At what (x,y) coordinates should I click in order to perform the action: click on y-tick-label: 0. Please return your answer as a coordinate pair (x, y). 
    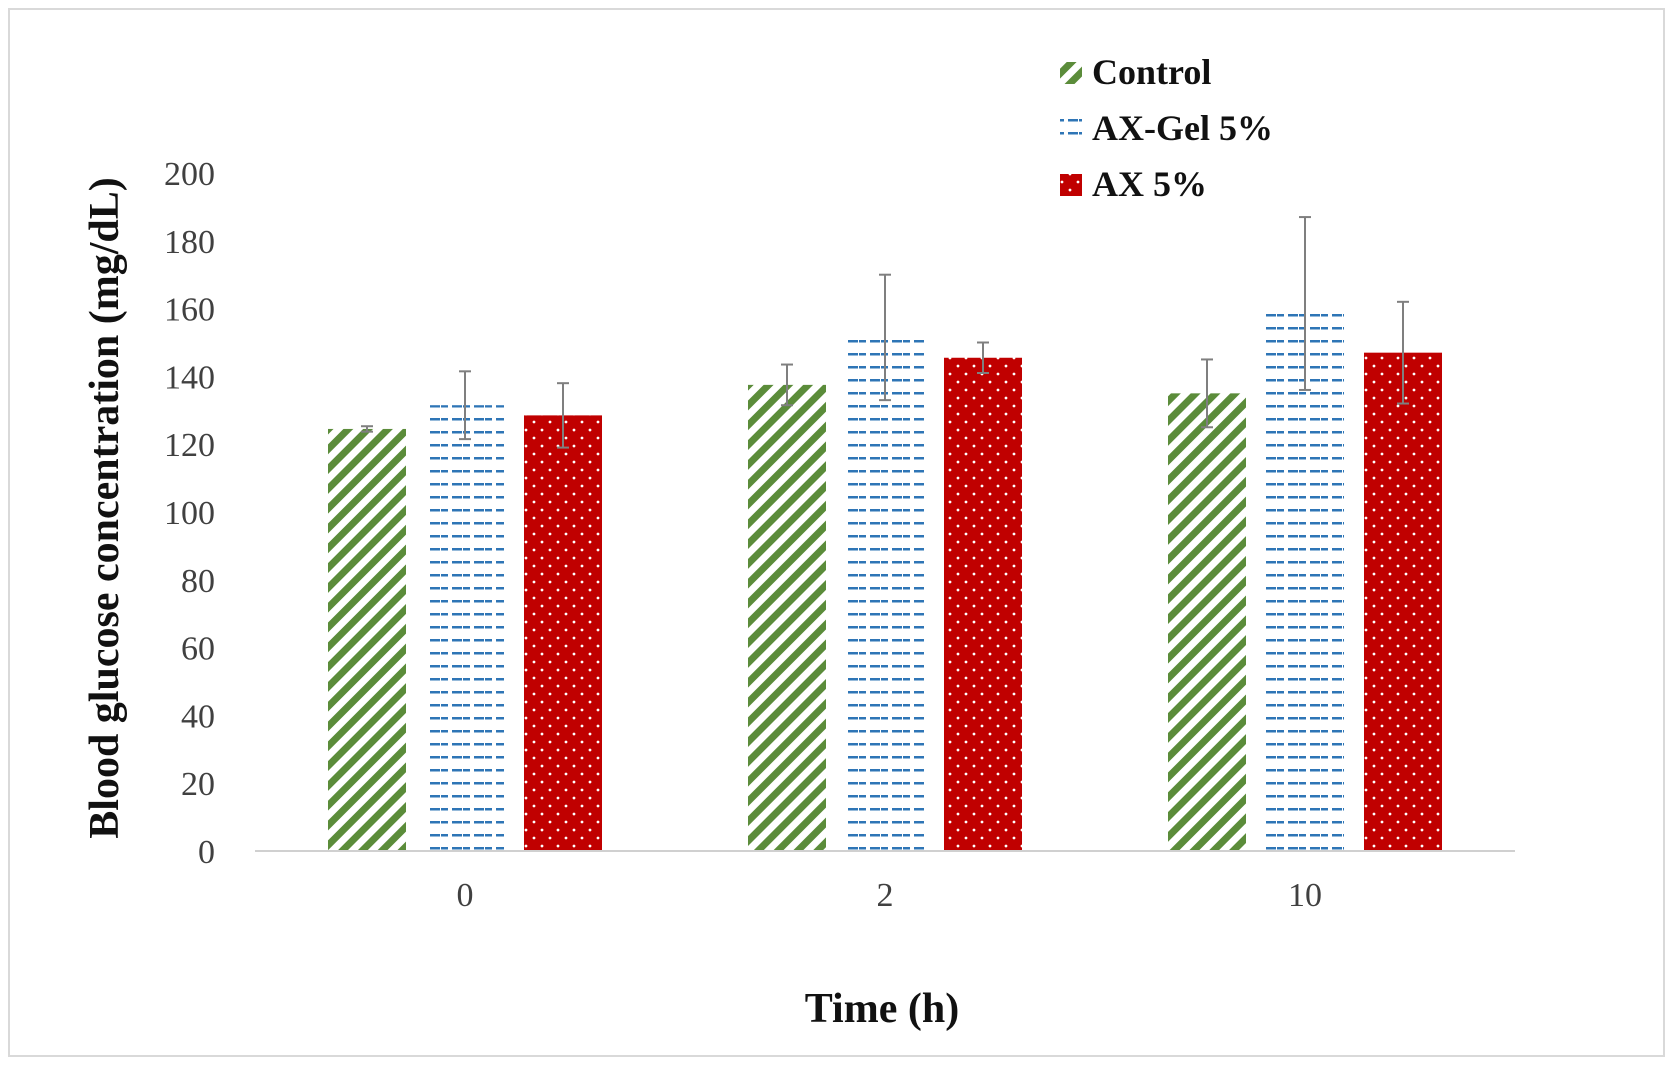
    Looking at the image, I should click on (206, 852).